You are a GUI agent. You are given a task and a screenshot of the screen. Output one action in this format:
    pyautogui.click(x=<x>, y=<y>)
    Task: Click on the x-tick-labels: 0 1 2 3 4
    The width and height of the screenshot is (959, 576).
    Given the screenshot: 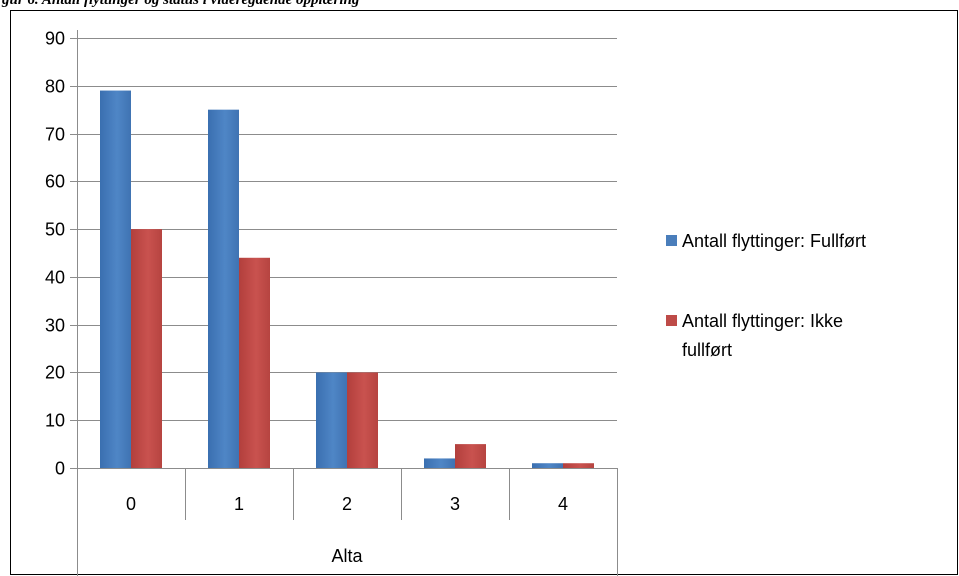 What is the action you would take?
    pyautogui.click(x=347, y=504)
    